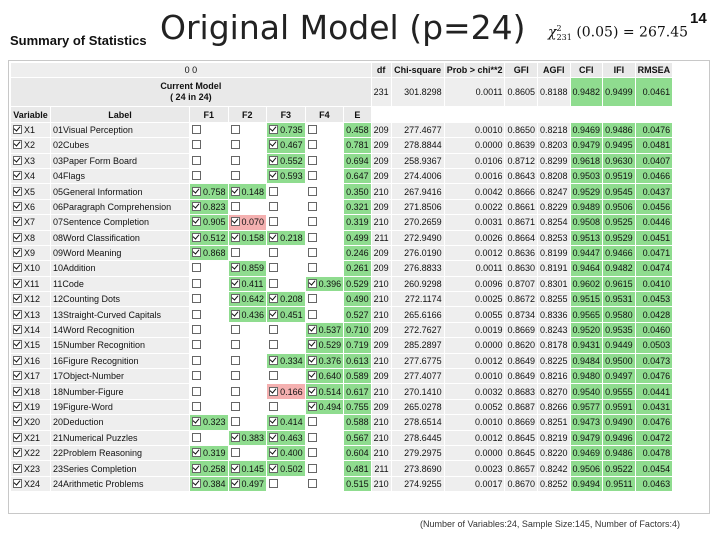  I want to click on loading-f2: 0.859, so click(247, 268).